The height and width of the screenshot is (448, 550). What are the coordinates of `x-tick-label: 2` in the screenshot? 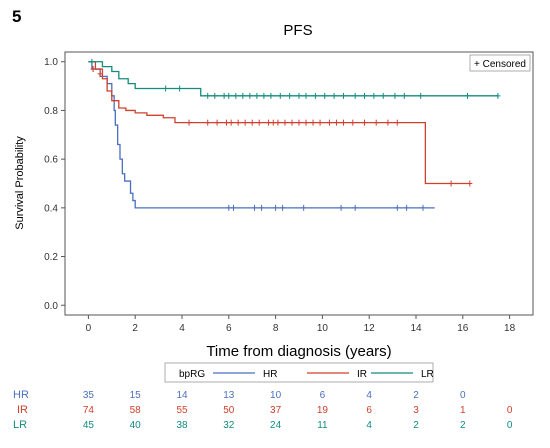 It's located at (135, 328).